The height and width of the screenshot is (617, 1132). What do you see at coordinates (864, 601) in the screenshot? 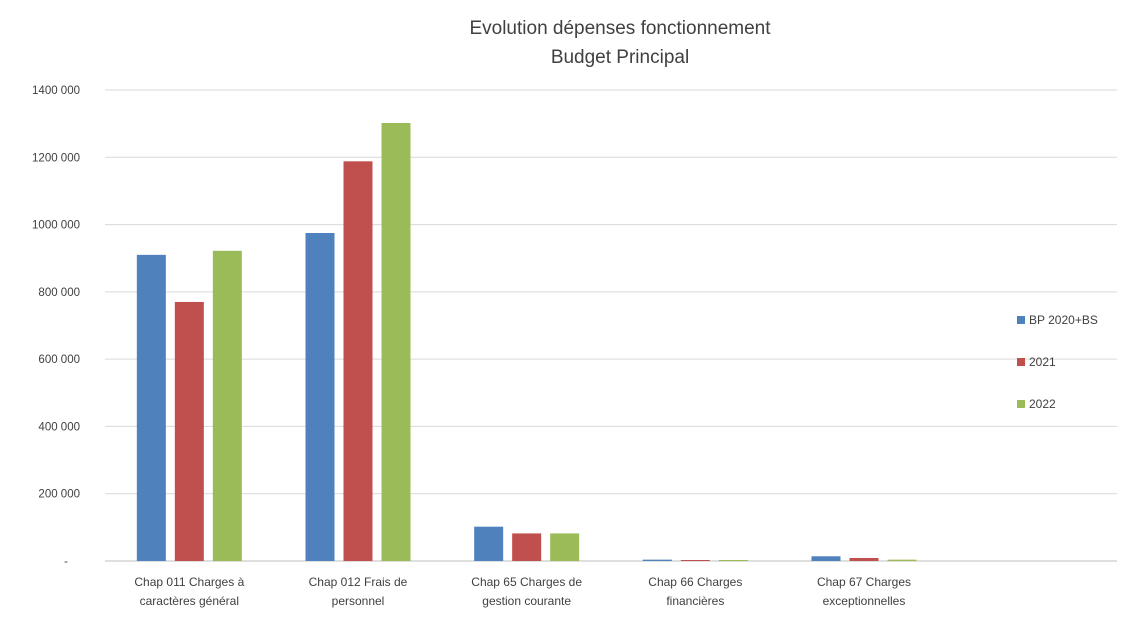
I see `x-tick-label: exceptionnelles` at bounding box center [864, 601].